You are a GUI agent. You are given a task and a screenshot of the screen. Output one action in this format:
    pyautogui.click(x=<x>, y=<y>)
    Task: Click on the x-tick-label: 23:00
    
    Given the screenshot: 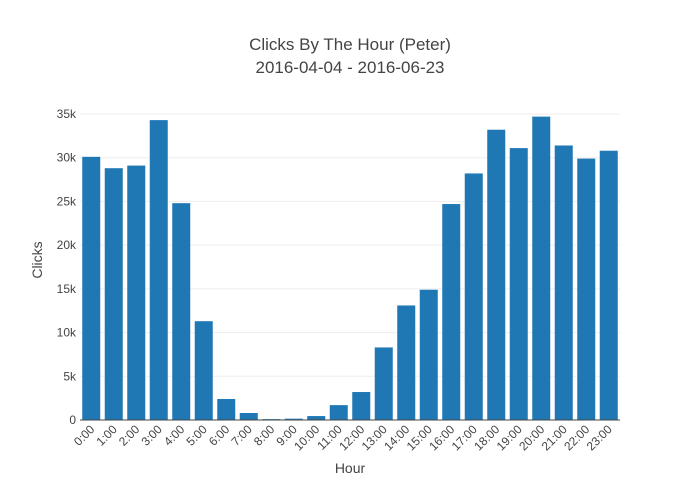 What is the action you would take?
    pyautogui.click(x=599, y=437)
    